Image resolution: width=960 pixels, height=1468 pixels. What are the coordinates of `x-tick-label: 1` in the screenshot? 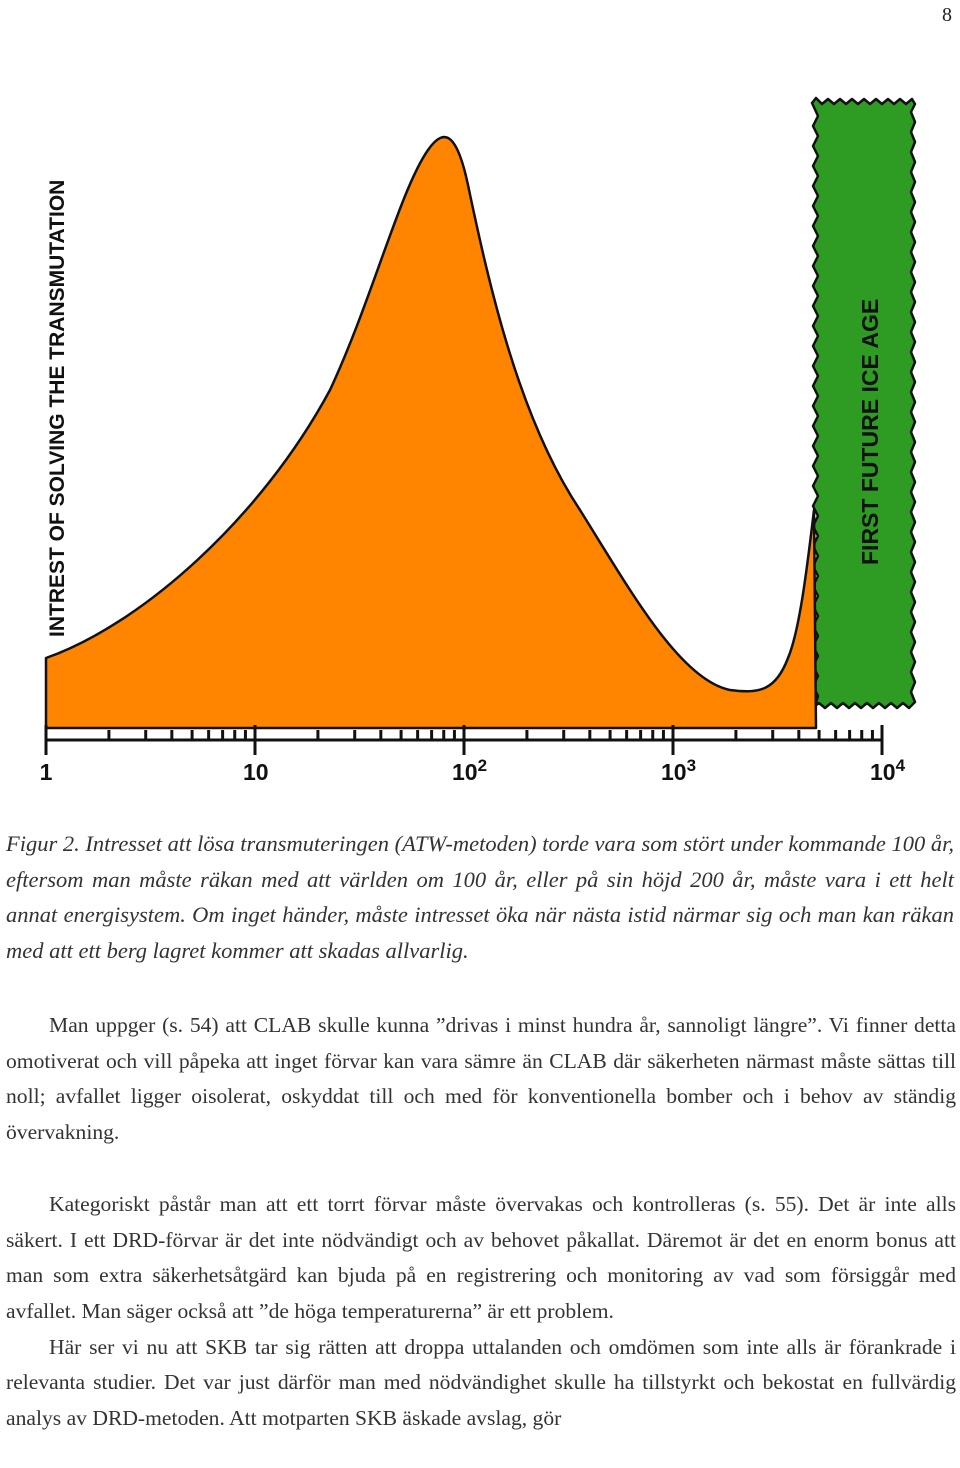 It's located at (46, 772).